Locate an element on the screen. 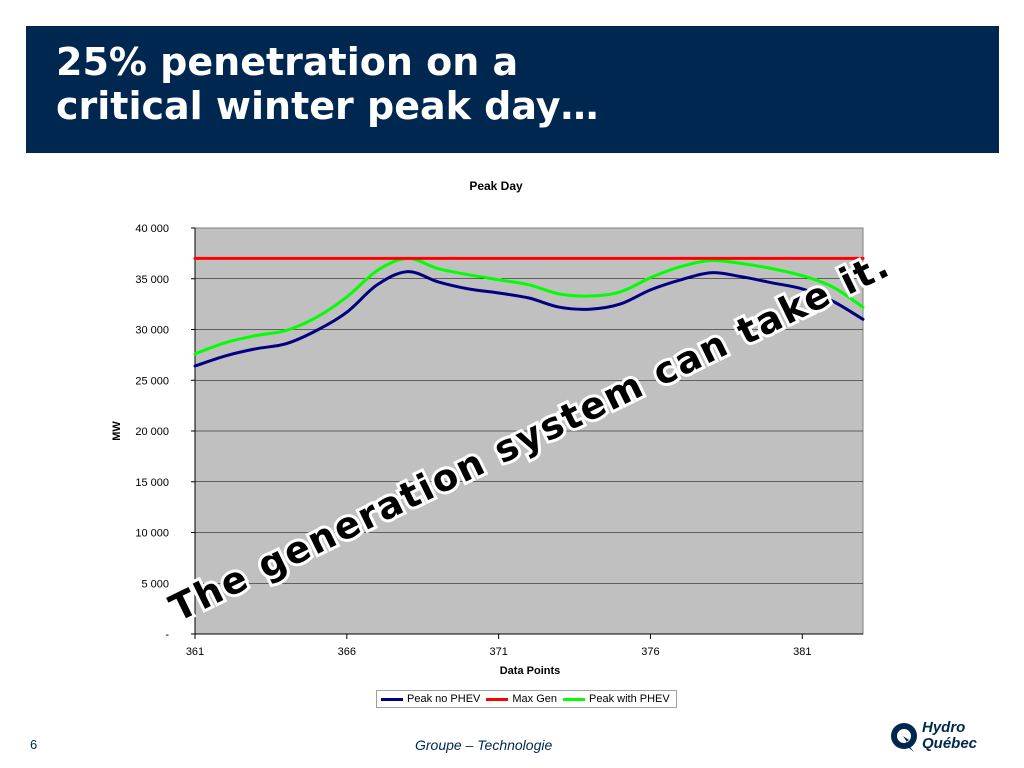  y-tick-label: 25 000 is located at coordinates (152, 381).